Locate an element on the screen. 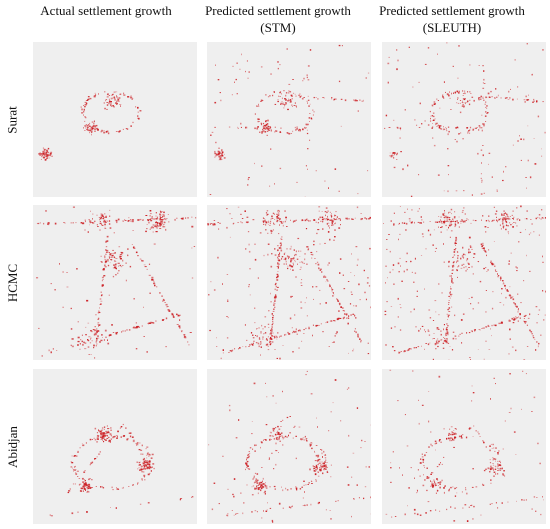 The height and width of the screenshot is (529, 550). column-header-actual: Actual settlement growth is located at coordinates (106, 10).